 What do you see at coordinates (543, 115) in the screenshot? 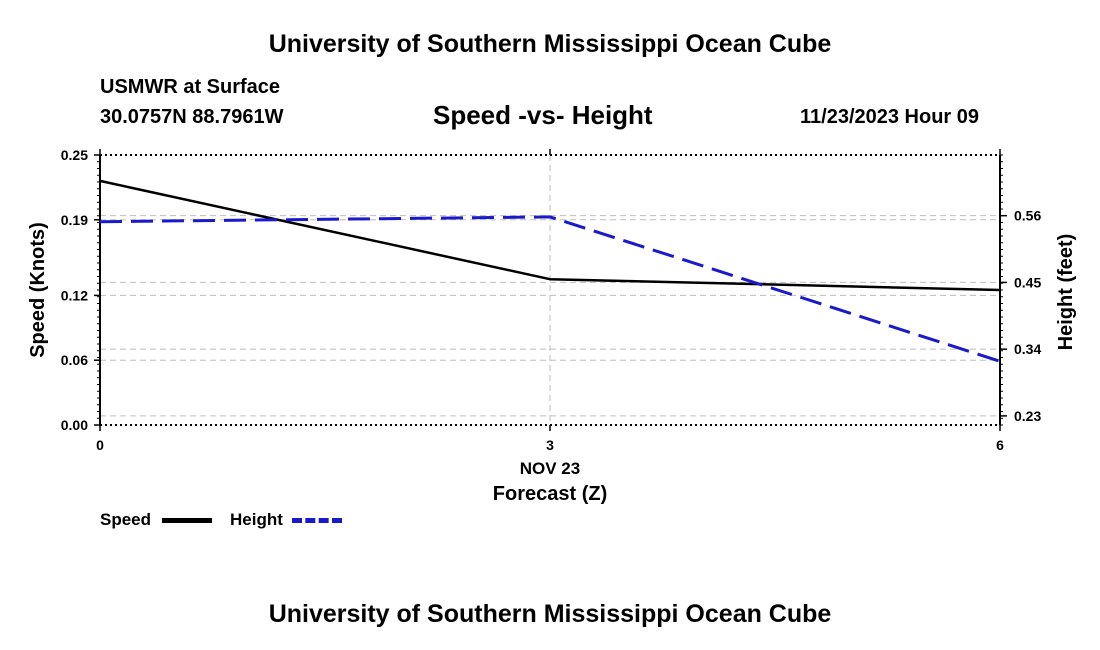
I see `chart-title: Speed -vs- Height` at bounding box center [543, 115].